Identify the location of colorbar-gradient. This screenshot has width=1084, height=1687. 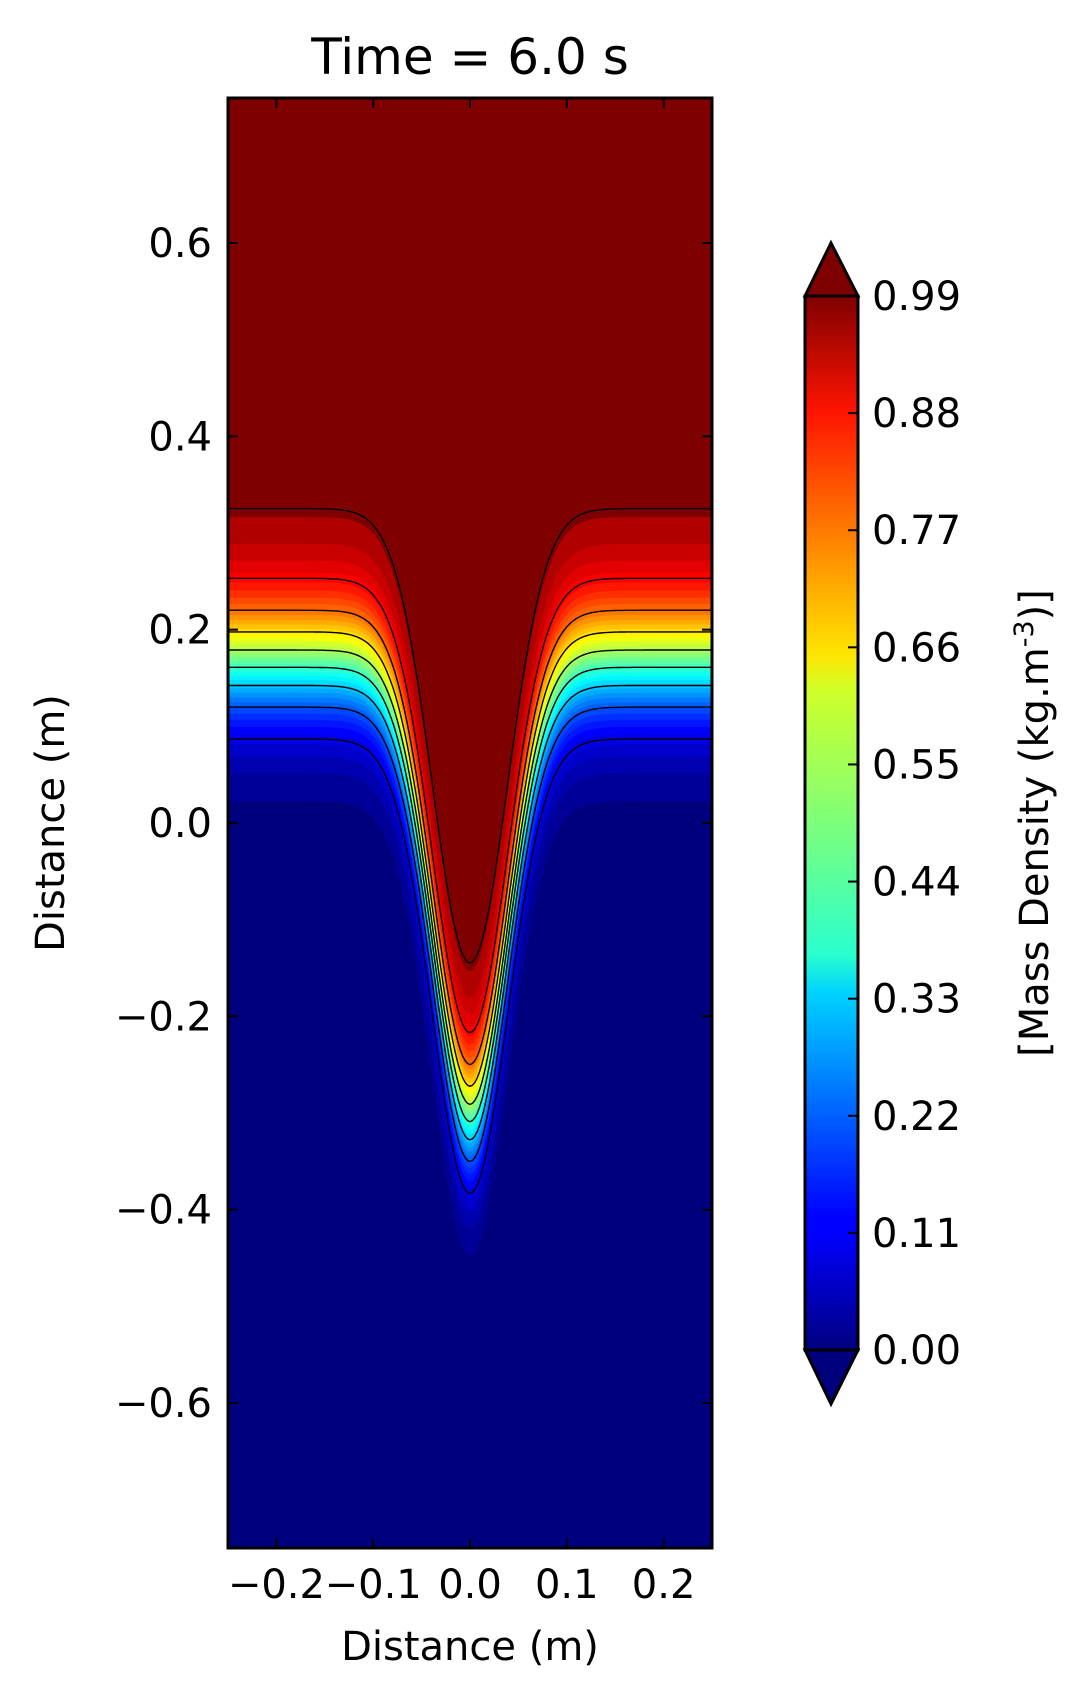
(831, 823).